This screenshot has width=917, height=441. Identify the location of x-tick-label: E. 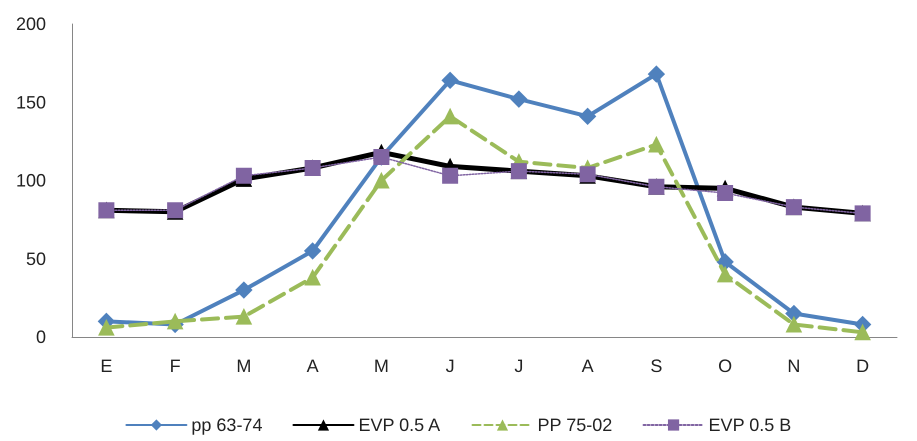
(106, 366).